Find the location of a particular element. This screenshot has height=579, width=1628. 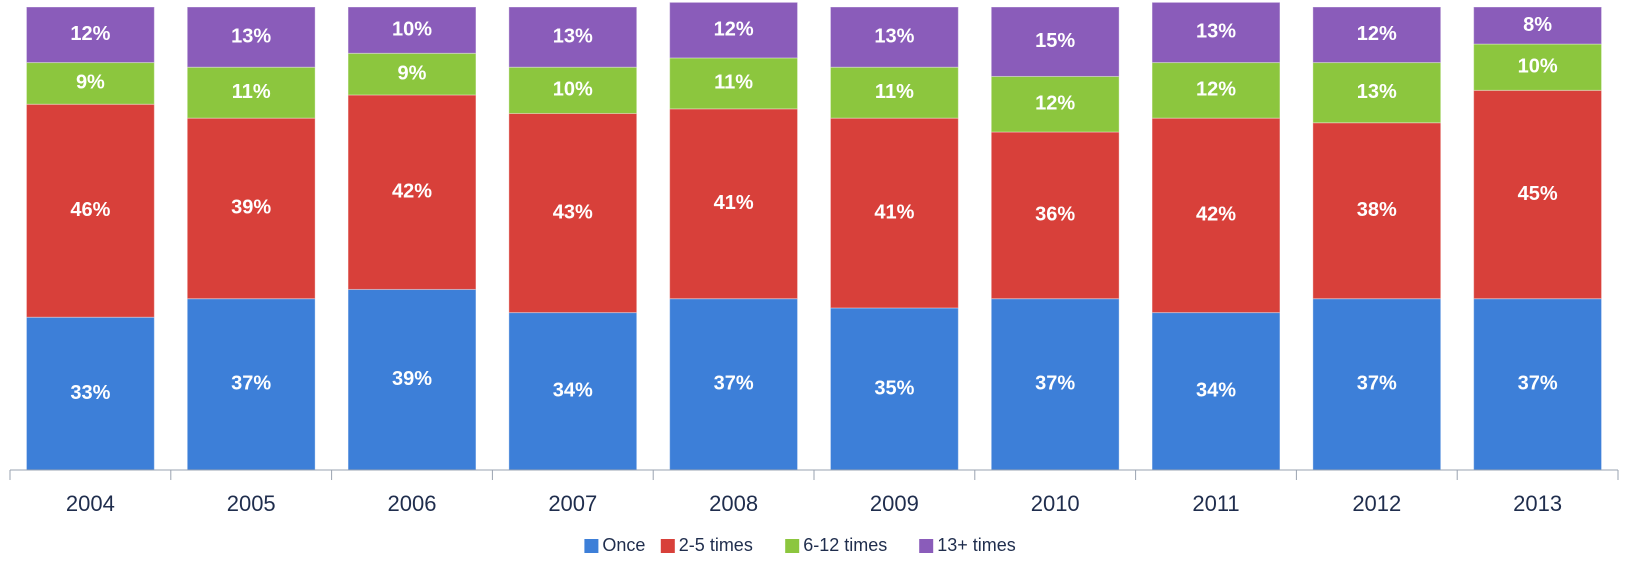

data-label: 15% is located at coordinates (1055, 41).